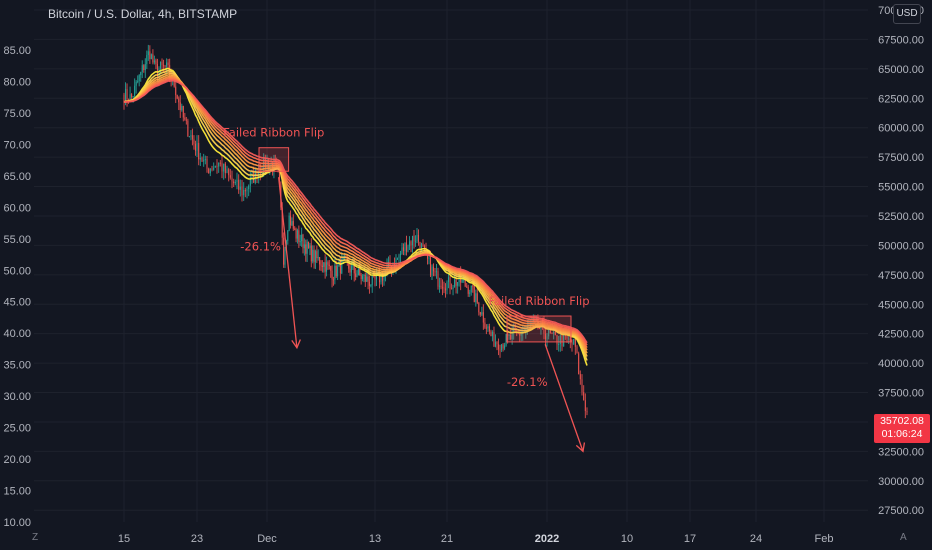 Image resolution: width=932 pixels, height=550 pixels. I want to click on right-axis-tick: 30000.00, so click(901, 482).